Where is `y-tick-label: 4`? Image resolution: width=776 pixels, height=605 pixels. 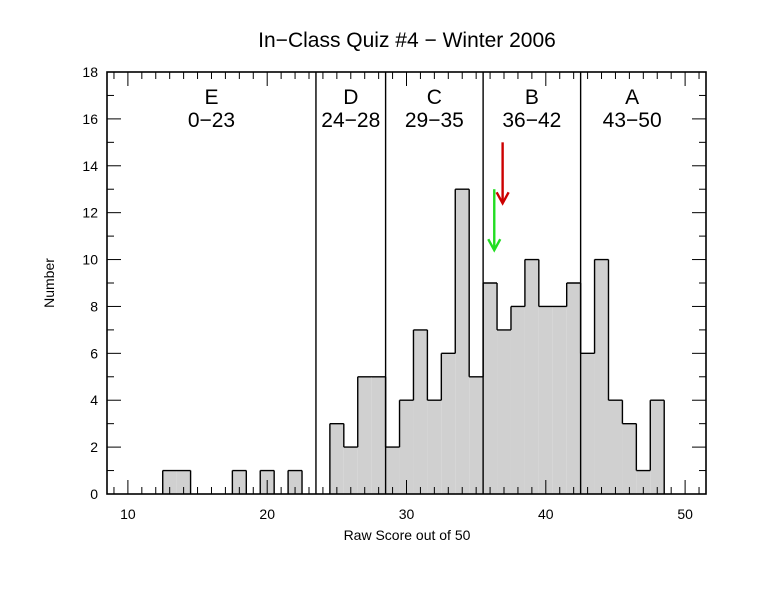
y-tick-label: 4 is located at coordinates (94, 400).